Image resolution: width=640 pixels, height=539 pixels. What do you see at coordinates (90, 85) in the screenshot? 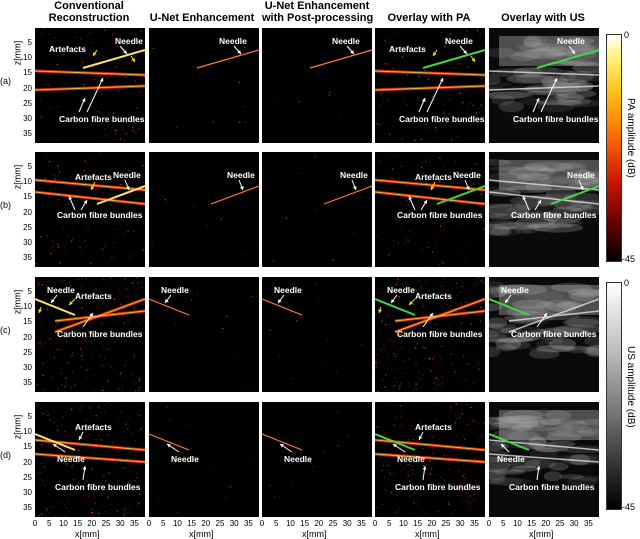
I see `image-panel: Needle Artefacts Carbon fibre bundles` at bounding box center [90, 85].